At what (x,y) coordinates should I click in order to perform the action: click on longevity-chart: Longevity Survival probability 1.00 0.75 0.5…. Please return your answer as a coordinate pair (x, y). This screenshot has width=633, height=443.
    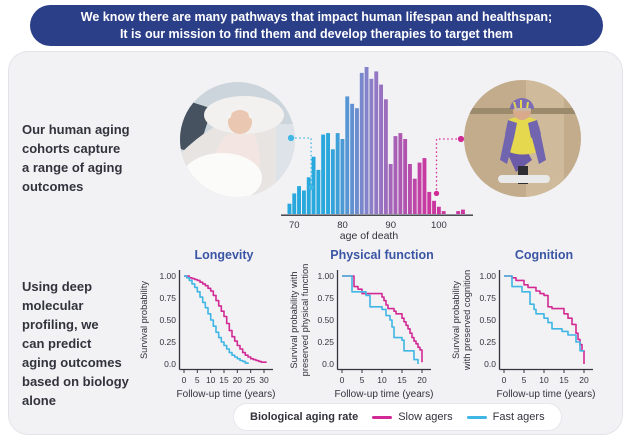
    Looking at the image, I should click on (207, 324).